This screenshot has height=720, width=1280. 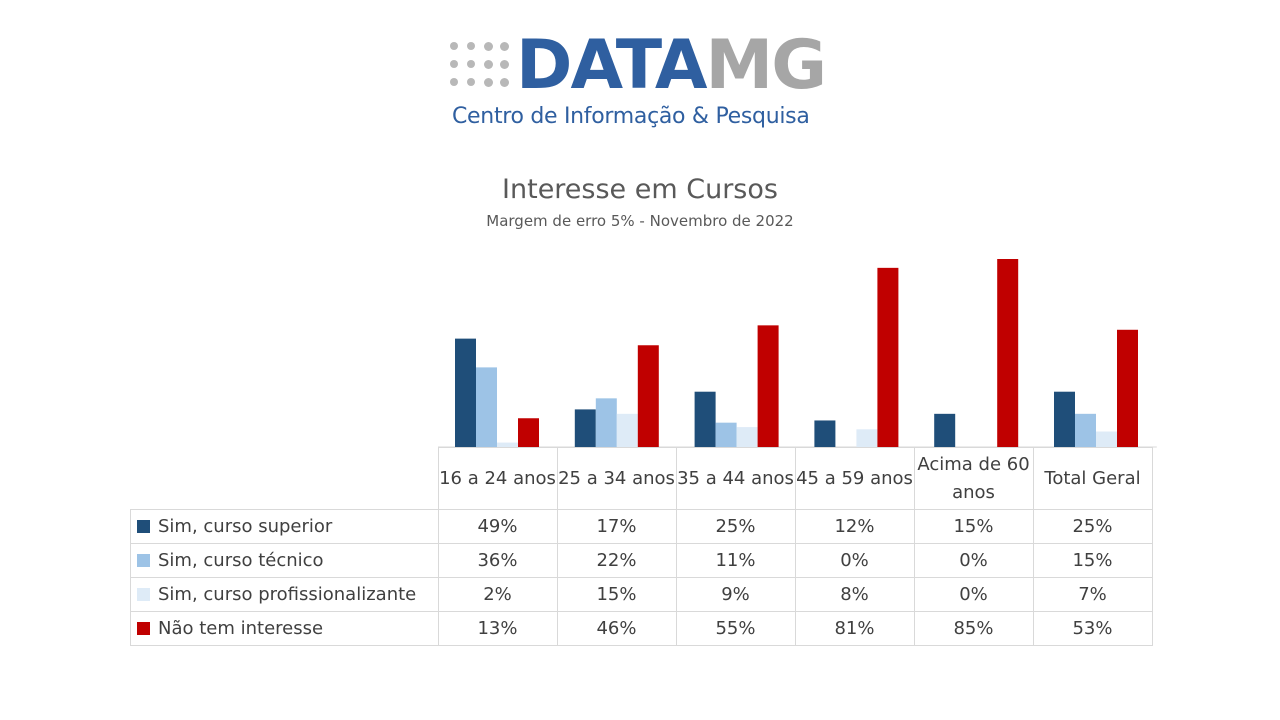 What do you see at coordinates (497, 526) in the screenshot?
I see `data-label: 49%` at bounding box center [497, 526].